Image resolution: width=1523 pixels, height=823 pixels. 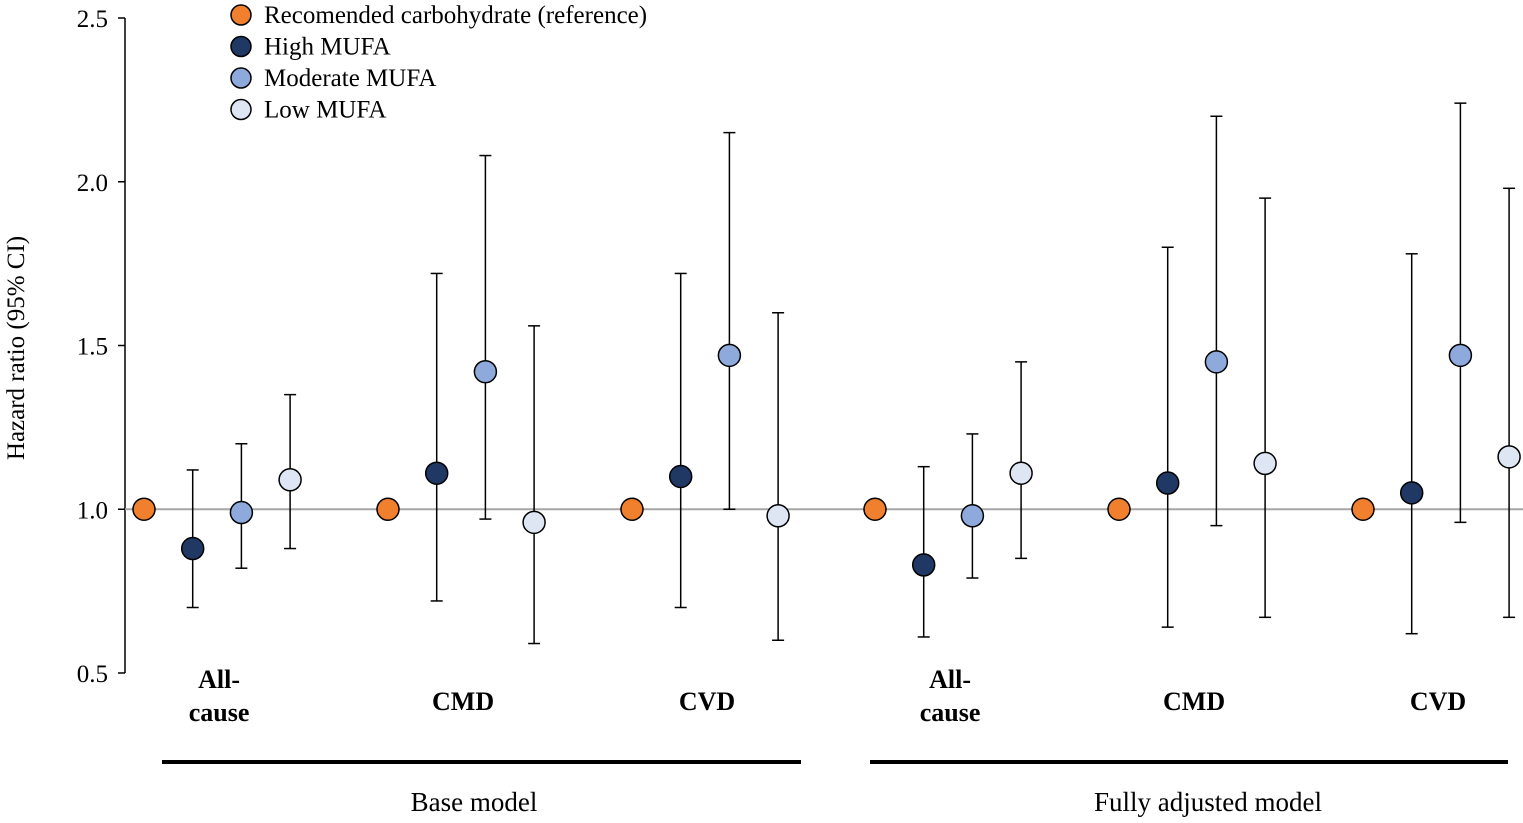 I want to click on group-label: Base model, so click(x=474, y=802).